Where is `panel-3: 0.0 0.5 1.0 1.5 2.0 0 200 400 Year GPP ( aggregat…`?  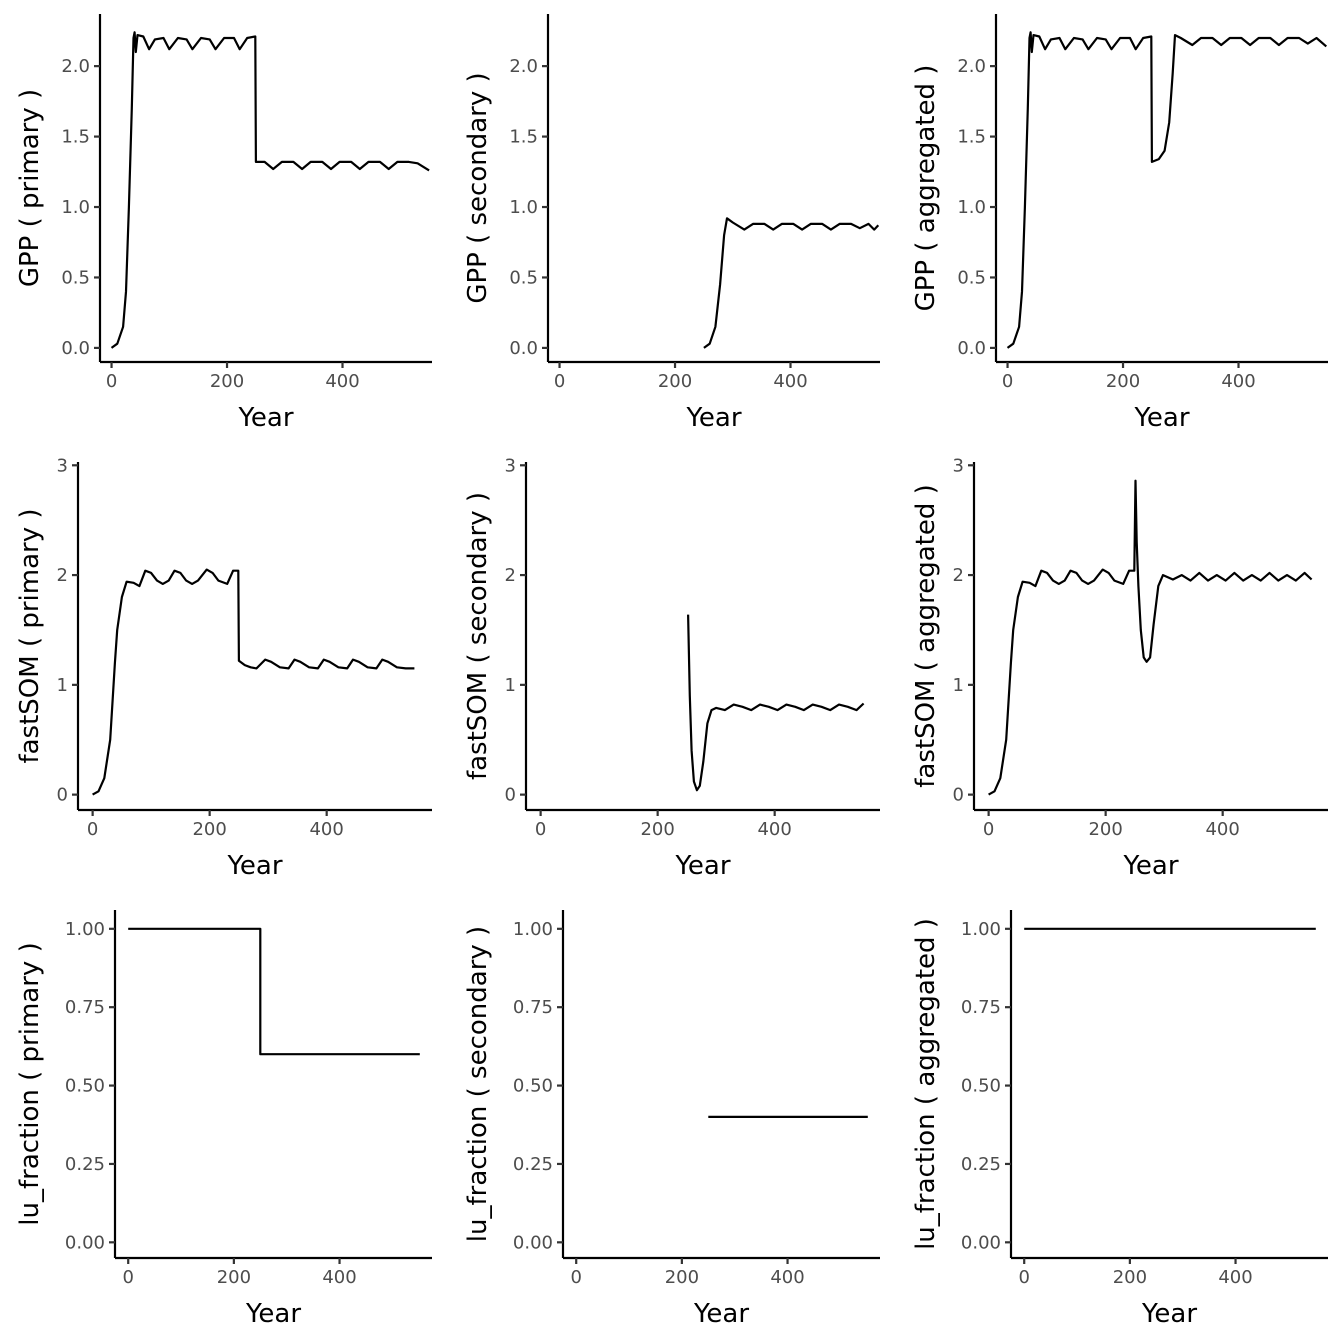
panel-3: 0.0 0.5 1.0 1.5 2.0 0 200 400 Year GPP ( aggregat… is located at coordinates (1119, 223).